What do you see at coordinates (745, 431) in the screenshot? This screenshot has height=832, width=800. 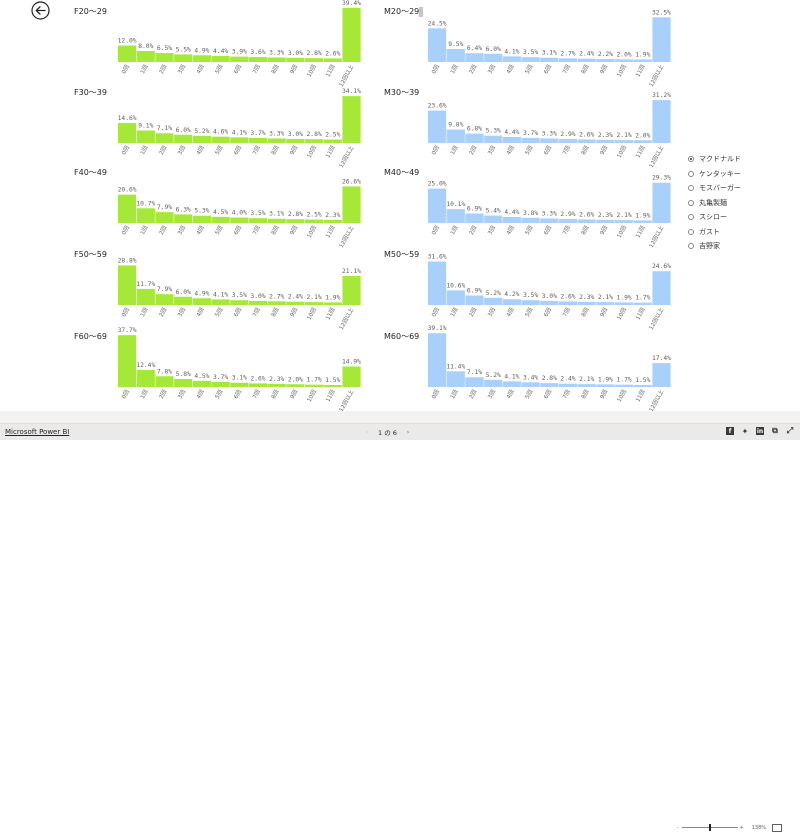 I see `twitter-icon: ✦` at bounding box center [745, 431].